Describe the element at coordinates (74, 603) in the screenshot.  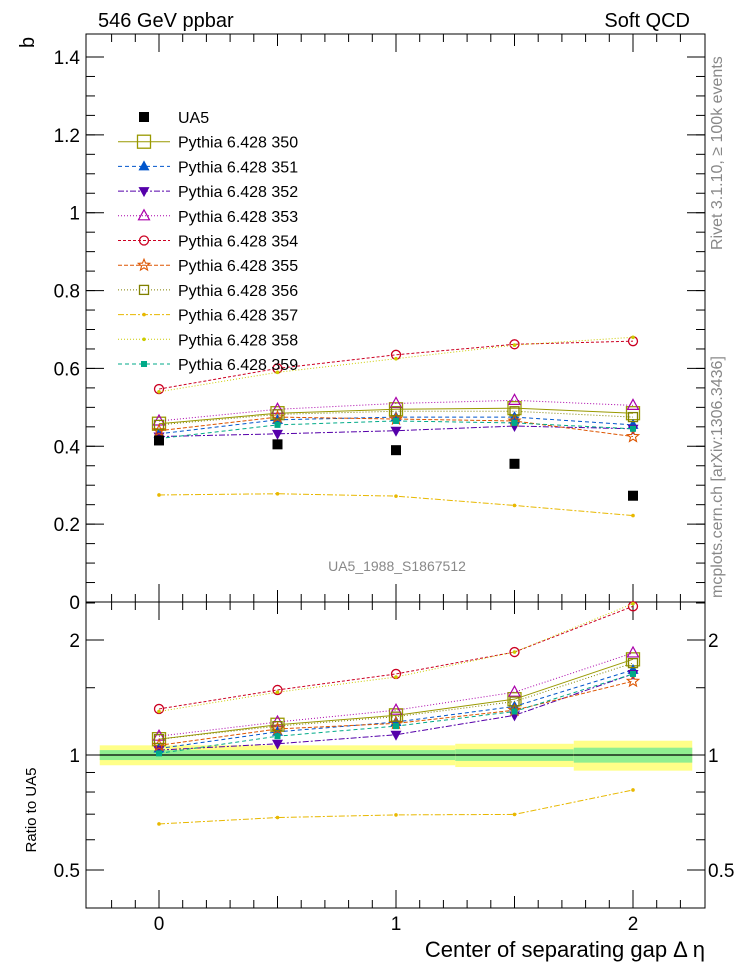
I see `main-y-tick-label: 0` at that location.